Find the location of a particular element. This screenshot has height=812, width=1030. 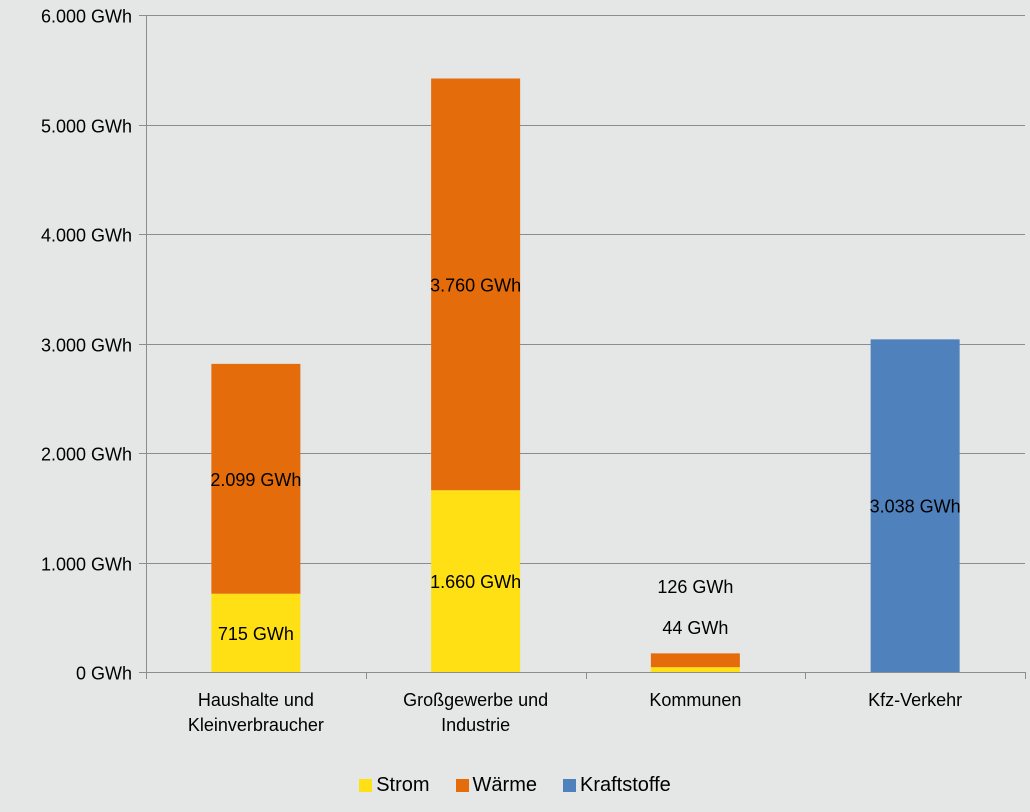

legend-item: Wärme is located at coordinates (496, 785).